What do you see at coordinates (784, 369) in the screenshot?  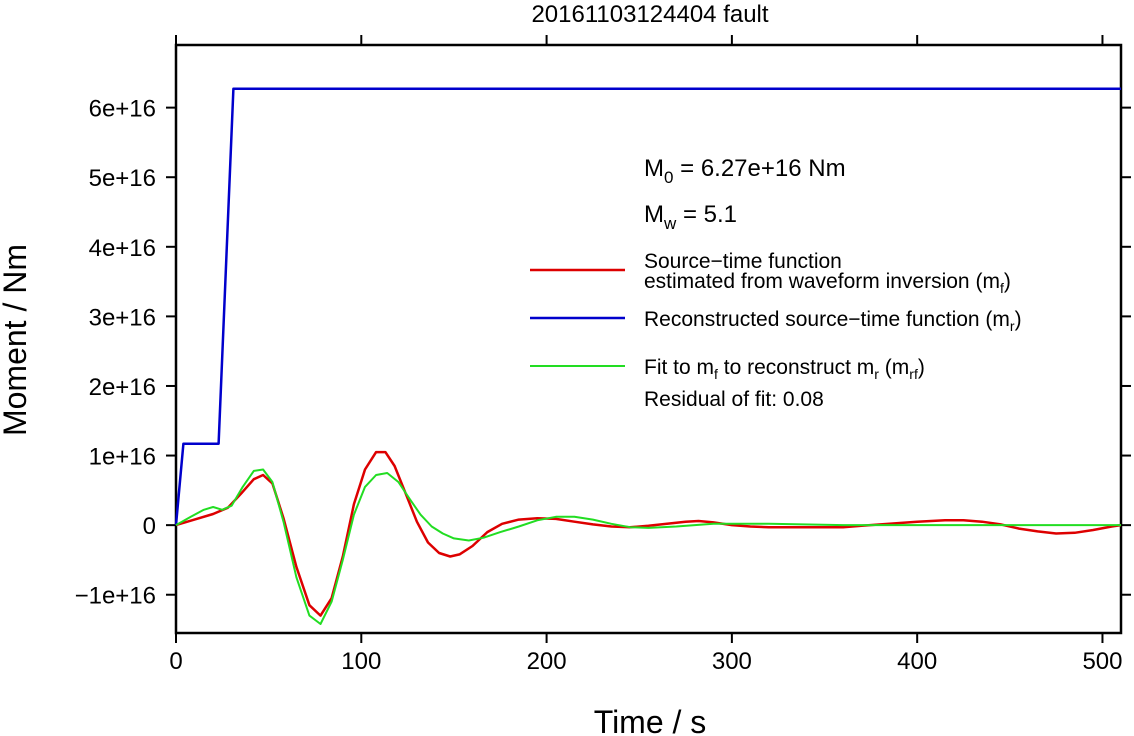 I see `legend-label-fit: Fit to mf to reconstruct mr (mrf)` at bounding box center [784, 369].